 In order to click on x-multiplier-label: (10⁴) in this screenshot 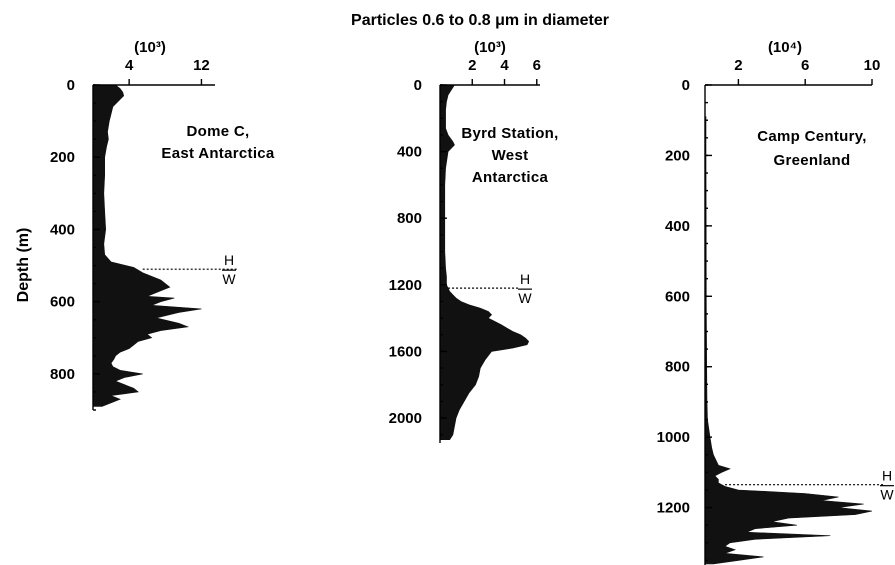, I will do `click(785, 47)`.